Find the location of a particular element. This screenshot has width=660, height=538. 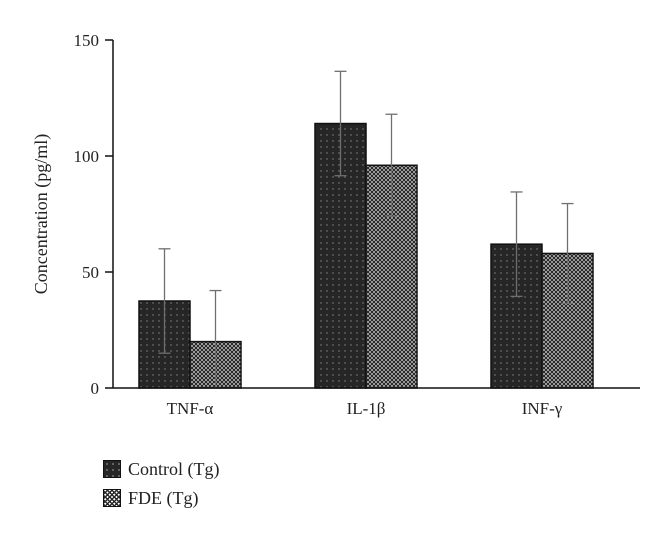

legend-item-control: Control (Tg) is located at coordinates (161, 469).